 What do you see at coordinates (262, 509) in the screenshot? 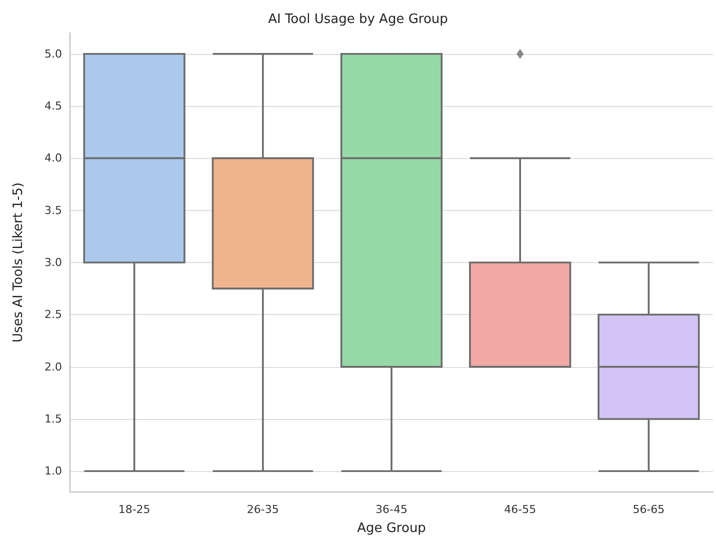
I see `x-tick-label: 26-35` at bounding box center [262, 509].